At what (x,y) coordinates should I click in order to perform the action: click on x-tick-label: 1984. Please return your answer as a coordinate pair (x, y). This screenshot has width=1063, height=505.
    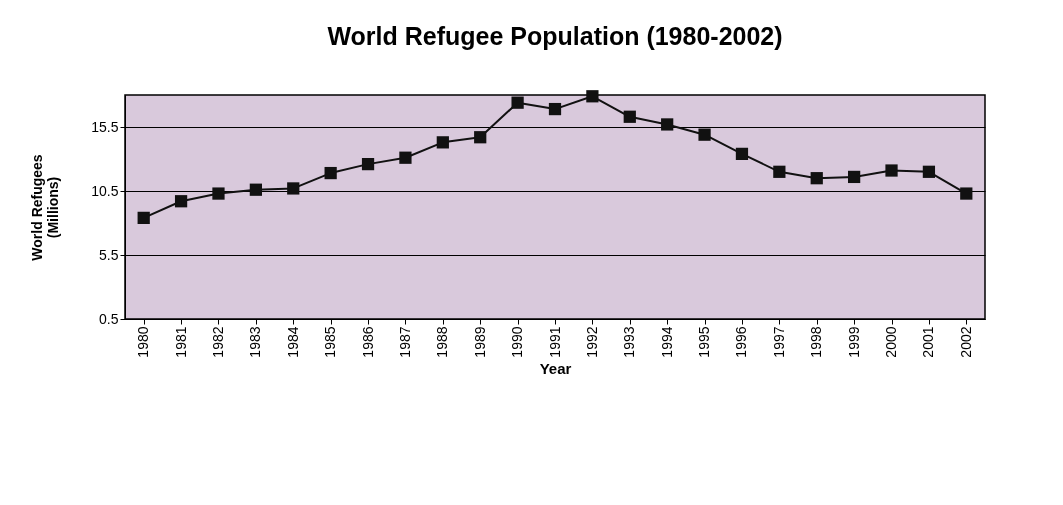
    Looking at the image, I should click on (292, 342).